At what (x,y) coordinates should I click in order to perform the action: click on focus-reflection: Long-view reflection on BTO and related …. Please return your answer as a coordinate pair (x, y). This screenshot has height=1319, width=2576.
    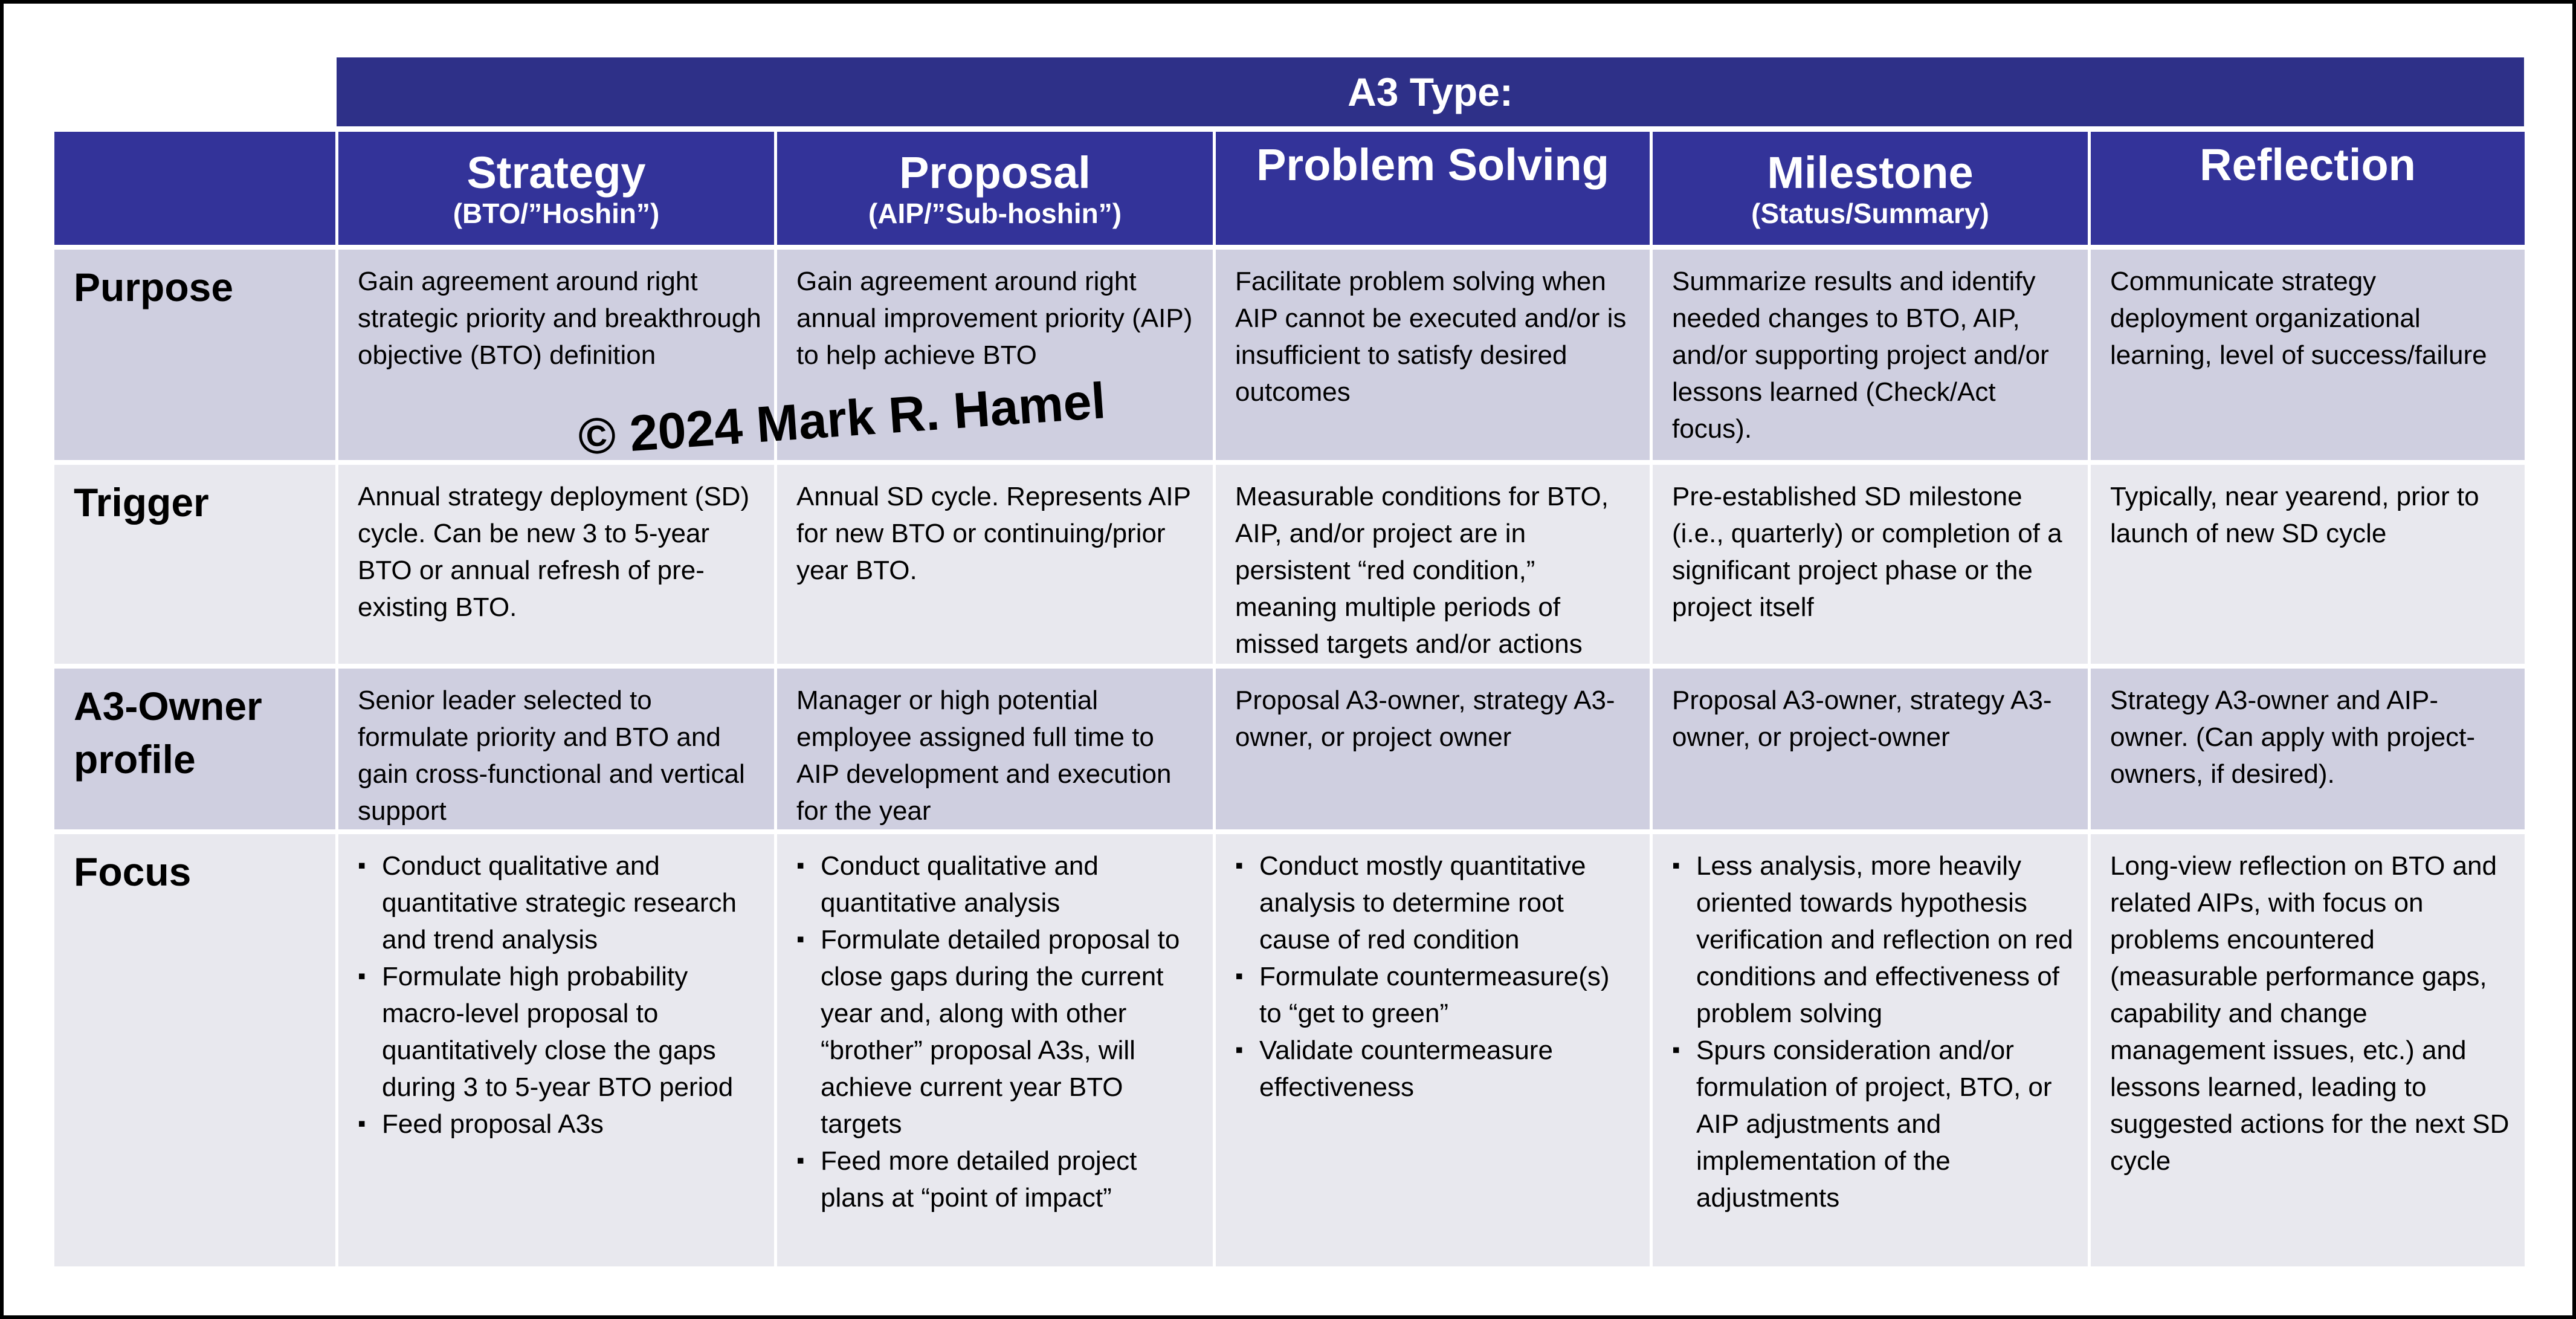
    Looking at the image, I should click on (2308, 1050).